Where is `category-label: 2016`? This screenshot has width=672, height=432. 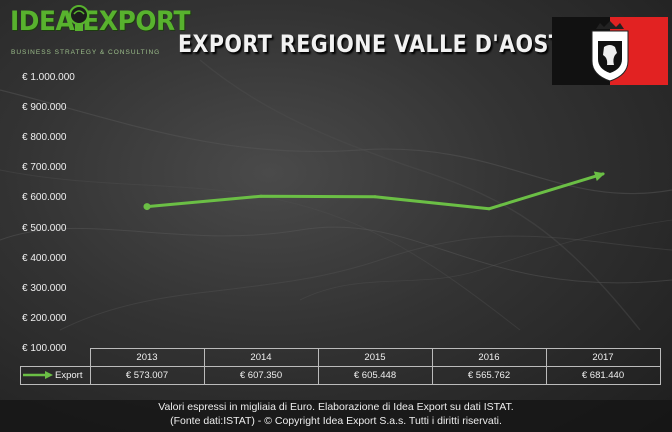 category-label: 2016 is located at coordinates (489, 357).